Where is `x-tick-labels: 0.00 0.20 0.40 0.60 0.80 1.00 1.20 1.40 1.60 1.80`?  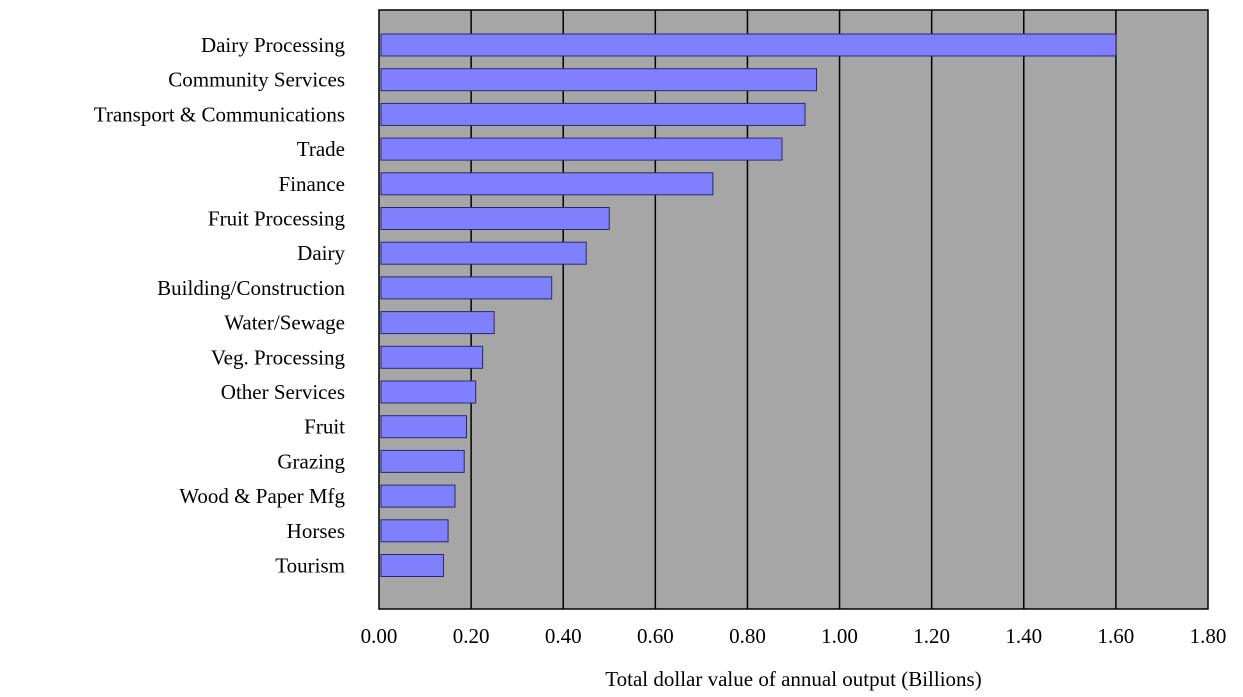
x-tick-labels: 0.00 0.20 0.40 0.60 0.80 1.00 1.20 1.40 1.60 1.80 is located at coordinates (794, 636).